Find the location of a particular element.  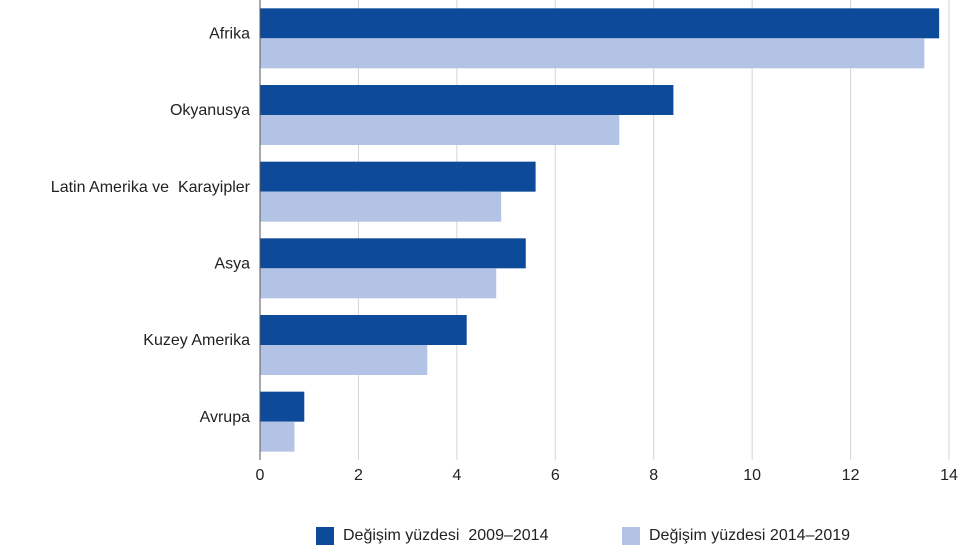

y-tick-label: Okyanusya is located at coordinates (210, 110).